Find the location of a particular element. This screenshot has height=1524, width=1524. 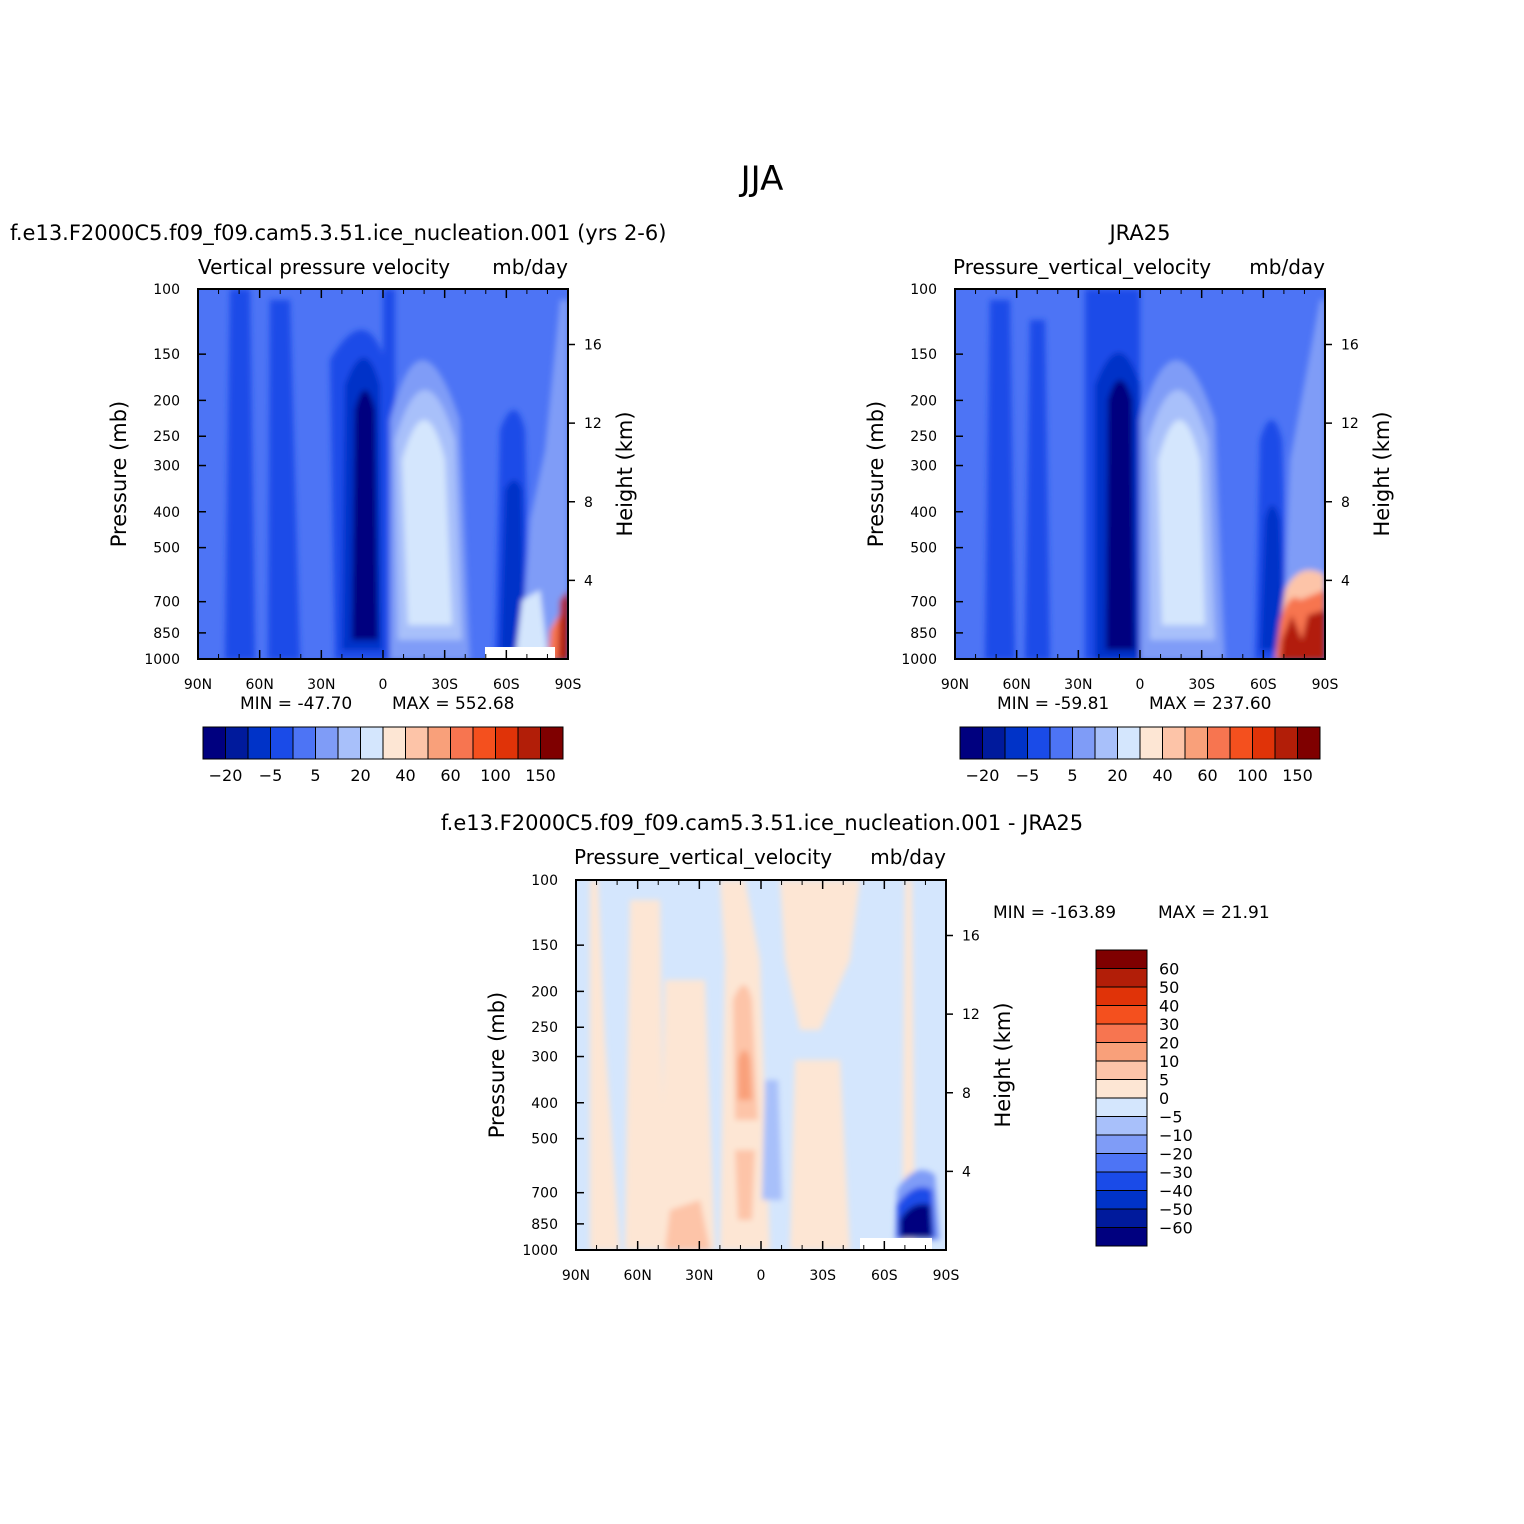

colorbar-label: 50 is located at coordinates (1169, 987).